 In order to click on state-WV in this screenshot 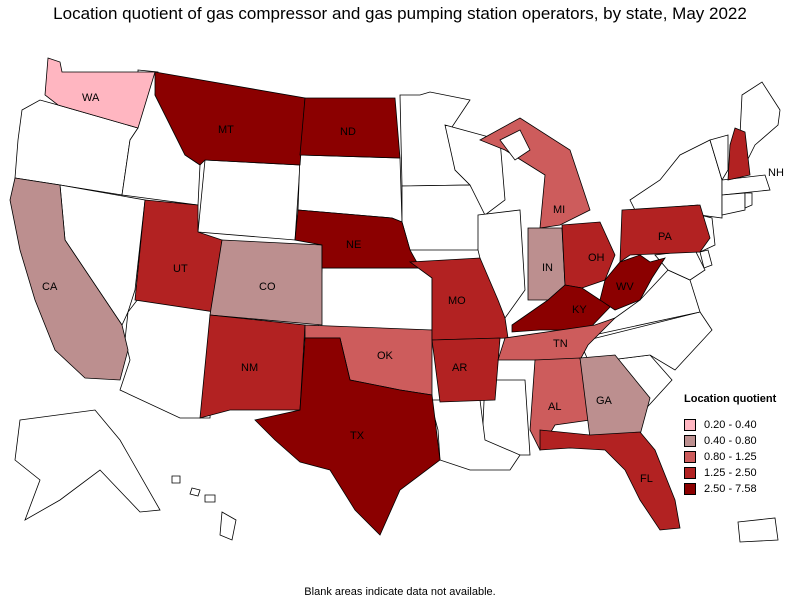, I will do `click(632, 282)`.